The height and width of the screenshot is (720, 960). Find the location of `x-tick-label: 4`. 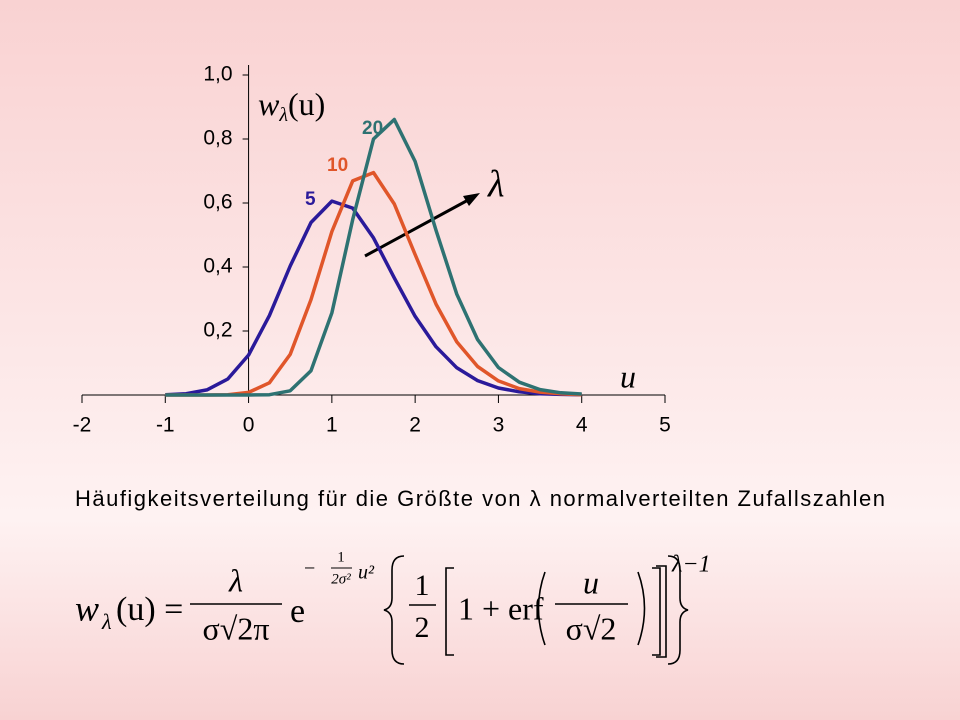

x-tick-label: 4 is located at coordinates (582, 425).